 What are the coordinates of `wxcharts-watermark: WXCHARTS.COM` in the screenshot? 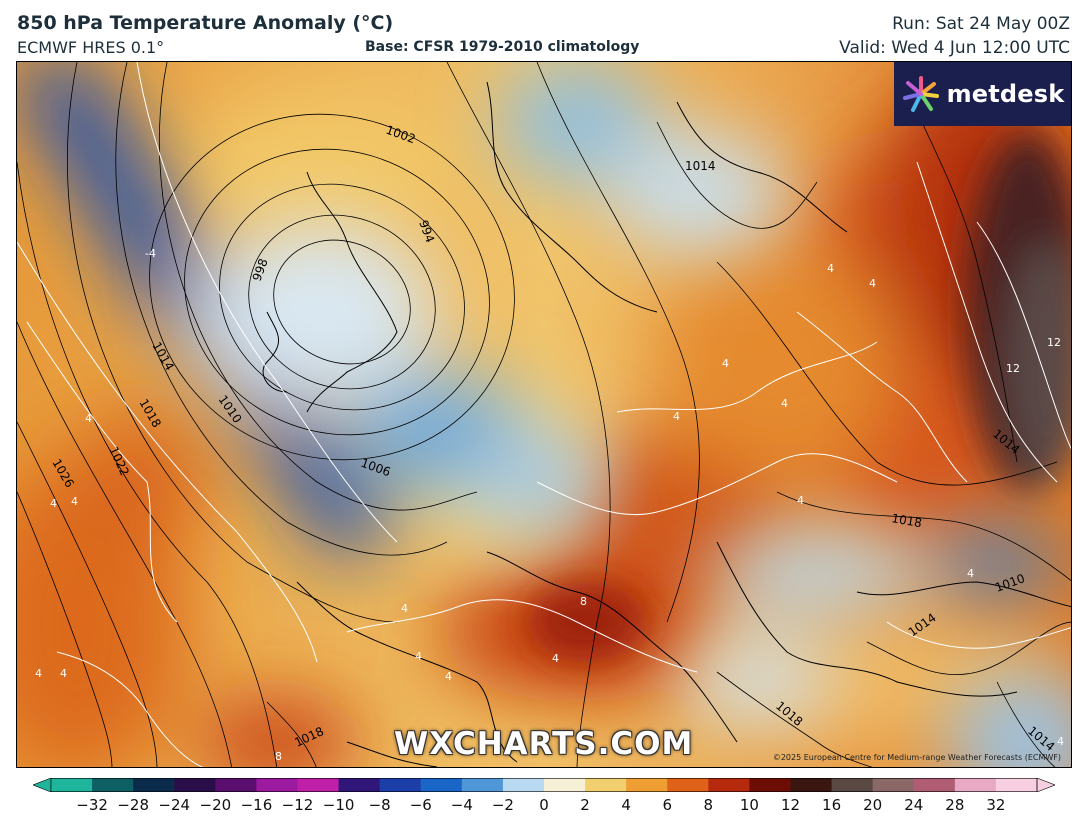 It's located at (544, 744).